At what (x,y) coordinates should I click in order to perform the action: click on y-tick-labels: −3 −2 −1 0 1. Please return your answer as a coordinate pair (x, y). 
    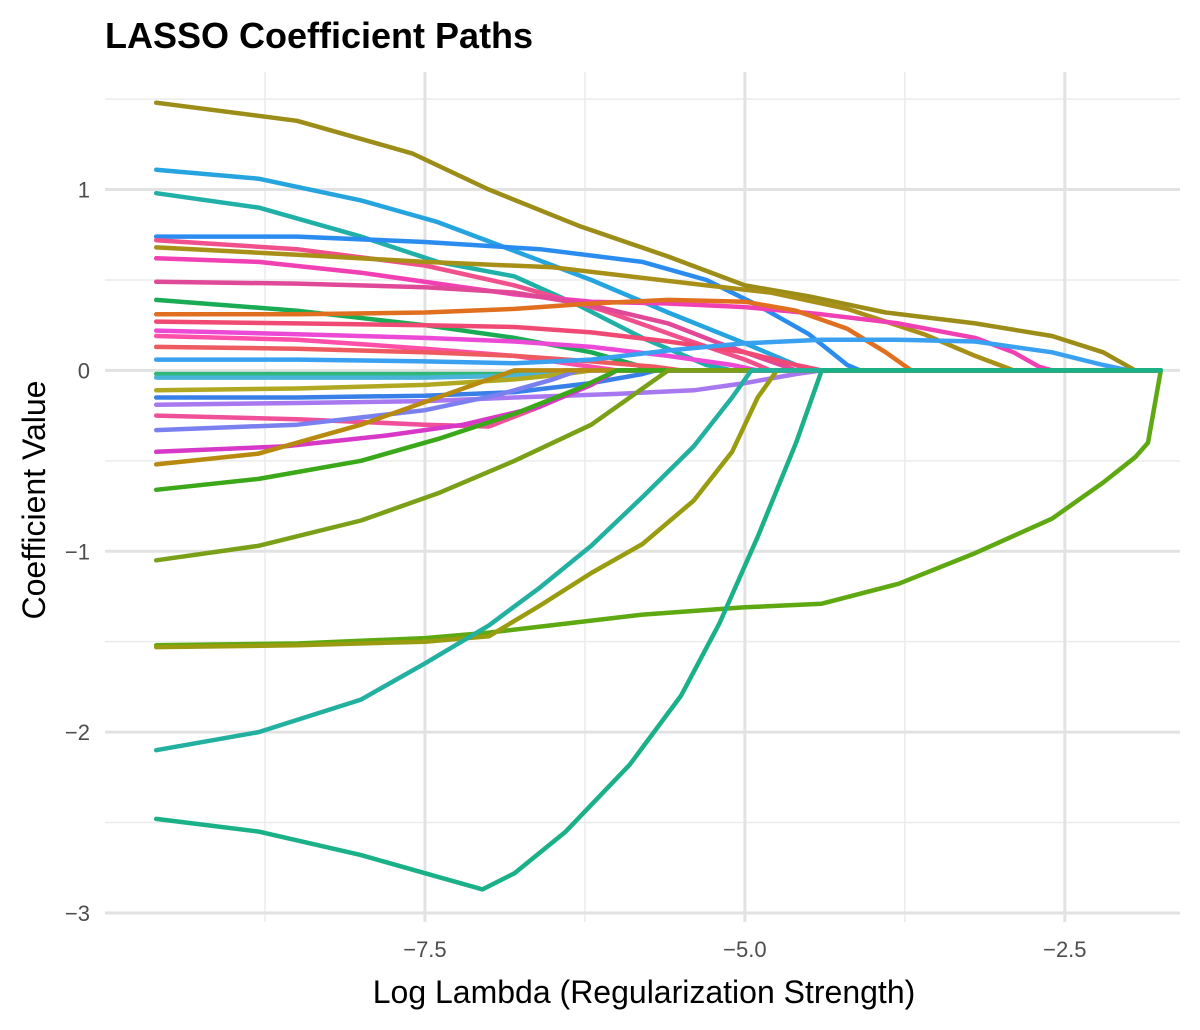
    Looking at the image, I should click on (77, 552).